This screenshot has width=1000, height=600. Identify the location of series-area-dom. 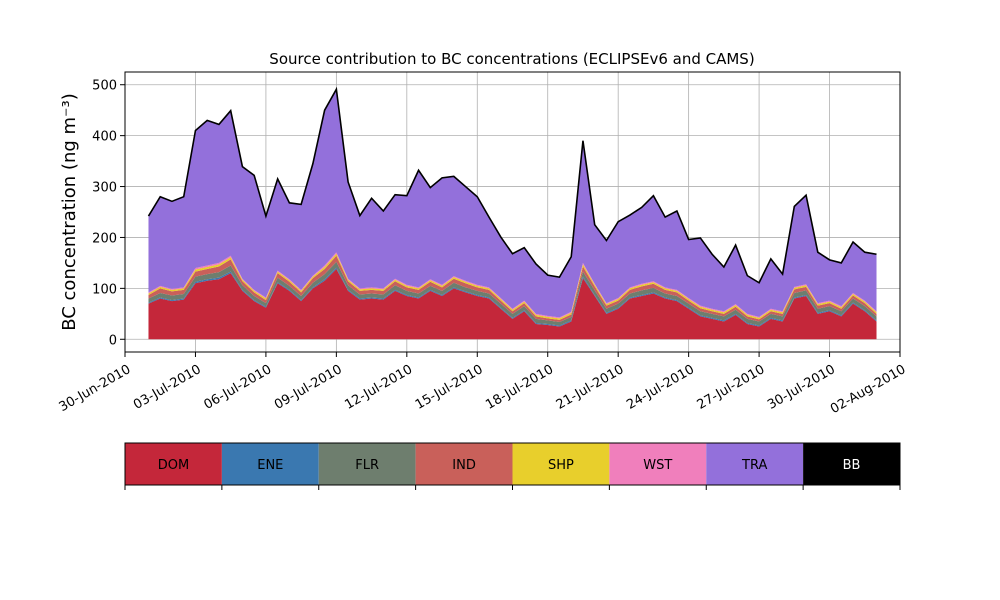
(512, 304).